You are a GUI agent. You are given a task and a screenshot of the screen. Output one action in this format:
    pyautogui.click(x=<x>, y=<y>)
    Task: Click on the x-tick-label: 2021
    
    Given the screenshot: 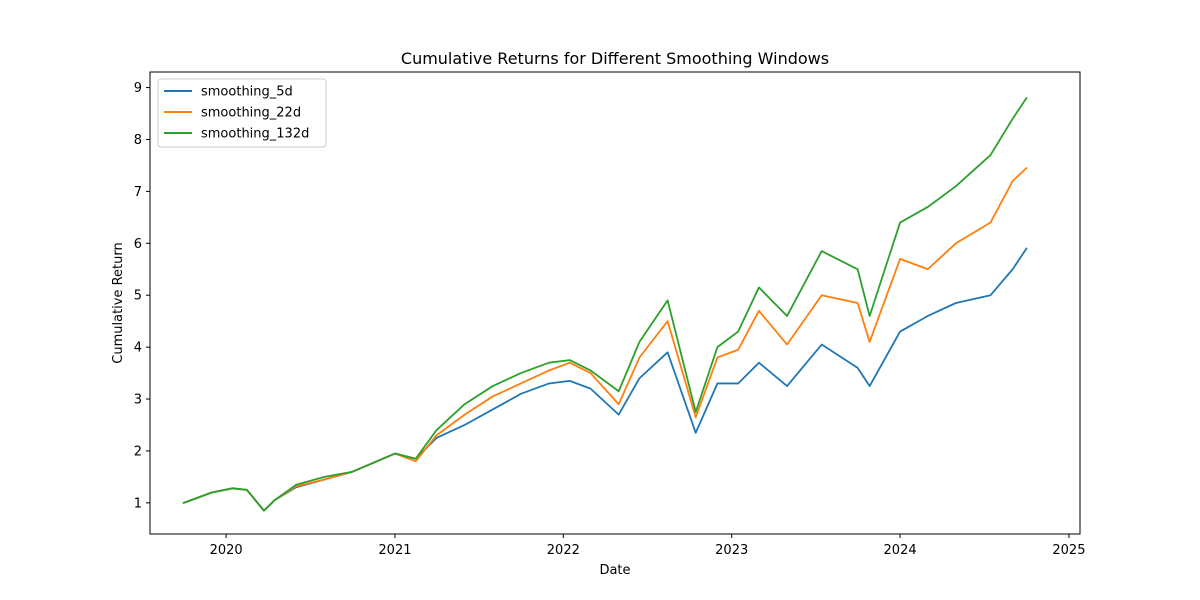 What is the action you would take?
    pyautogui.click(x=394, y=550)
    